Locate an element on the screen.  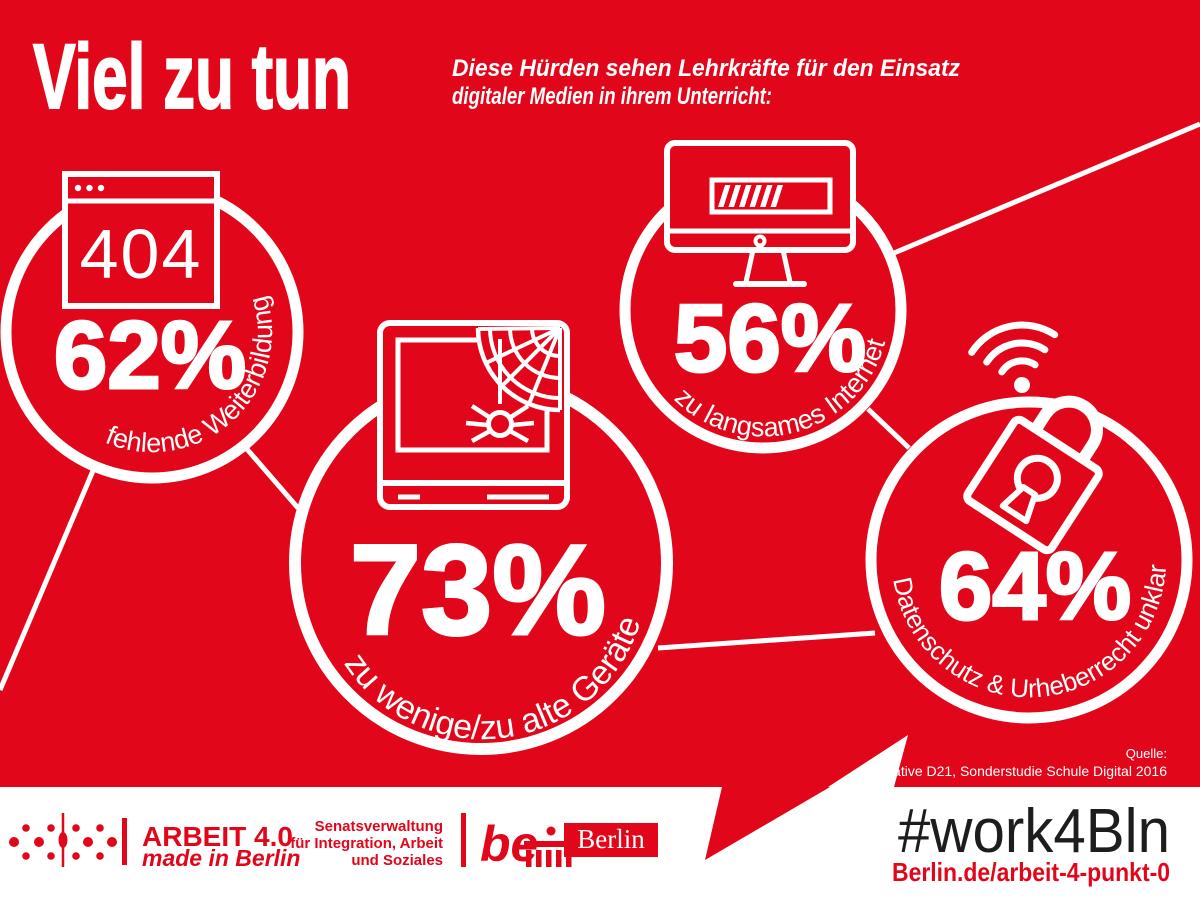
slow-loading-monitor-icon is located at coordinates (760, 213).